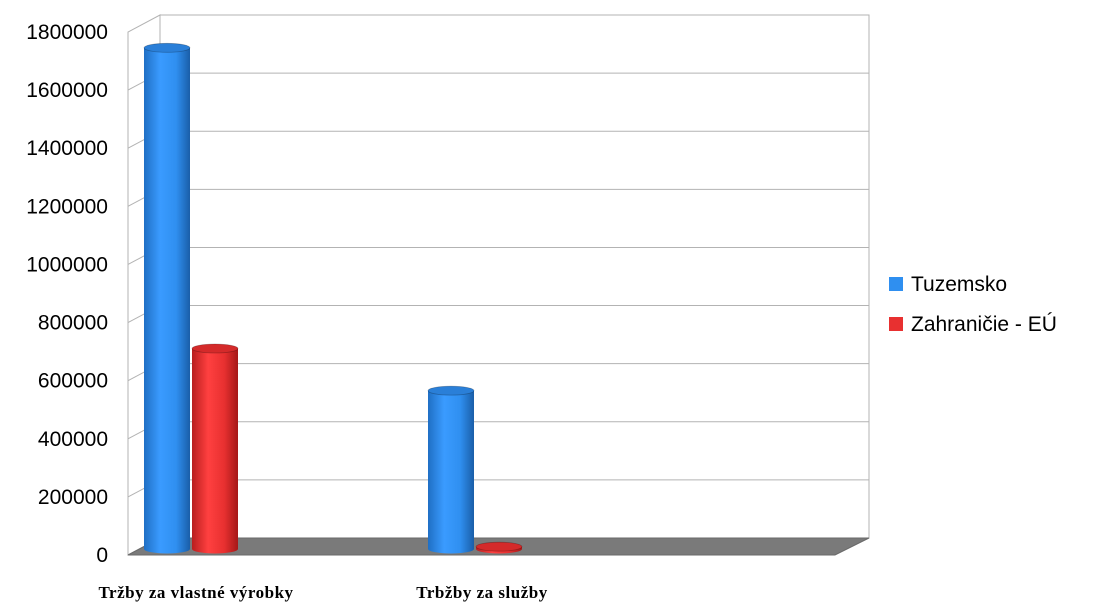 This screenshot has width=1101, height=606. I want to click on y-tick-label: 1200000, so click(67, 206).